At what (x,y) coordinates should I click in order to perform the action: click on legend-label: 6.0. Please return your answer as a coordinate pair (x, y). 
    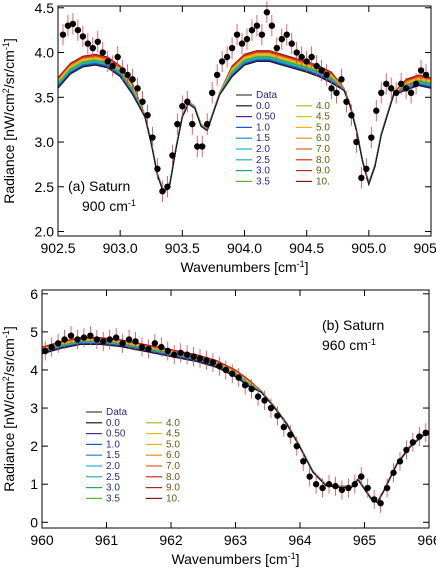
    Looking at the image, I should click on (323, 138).